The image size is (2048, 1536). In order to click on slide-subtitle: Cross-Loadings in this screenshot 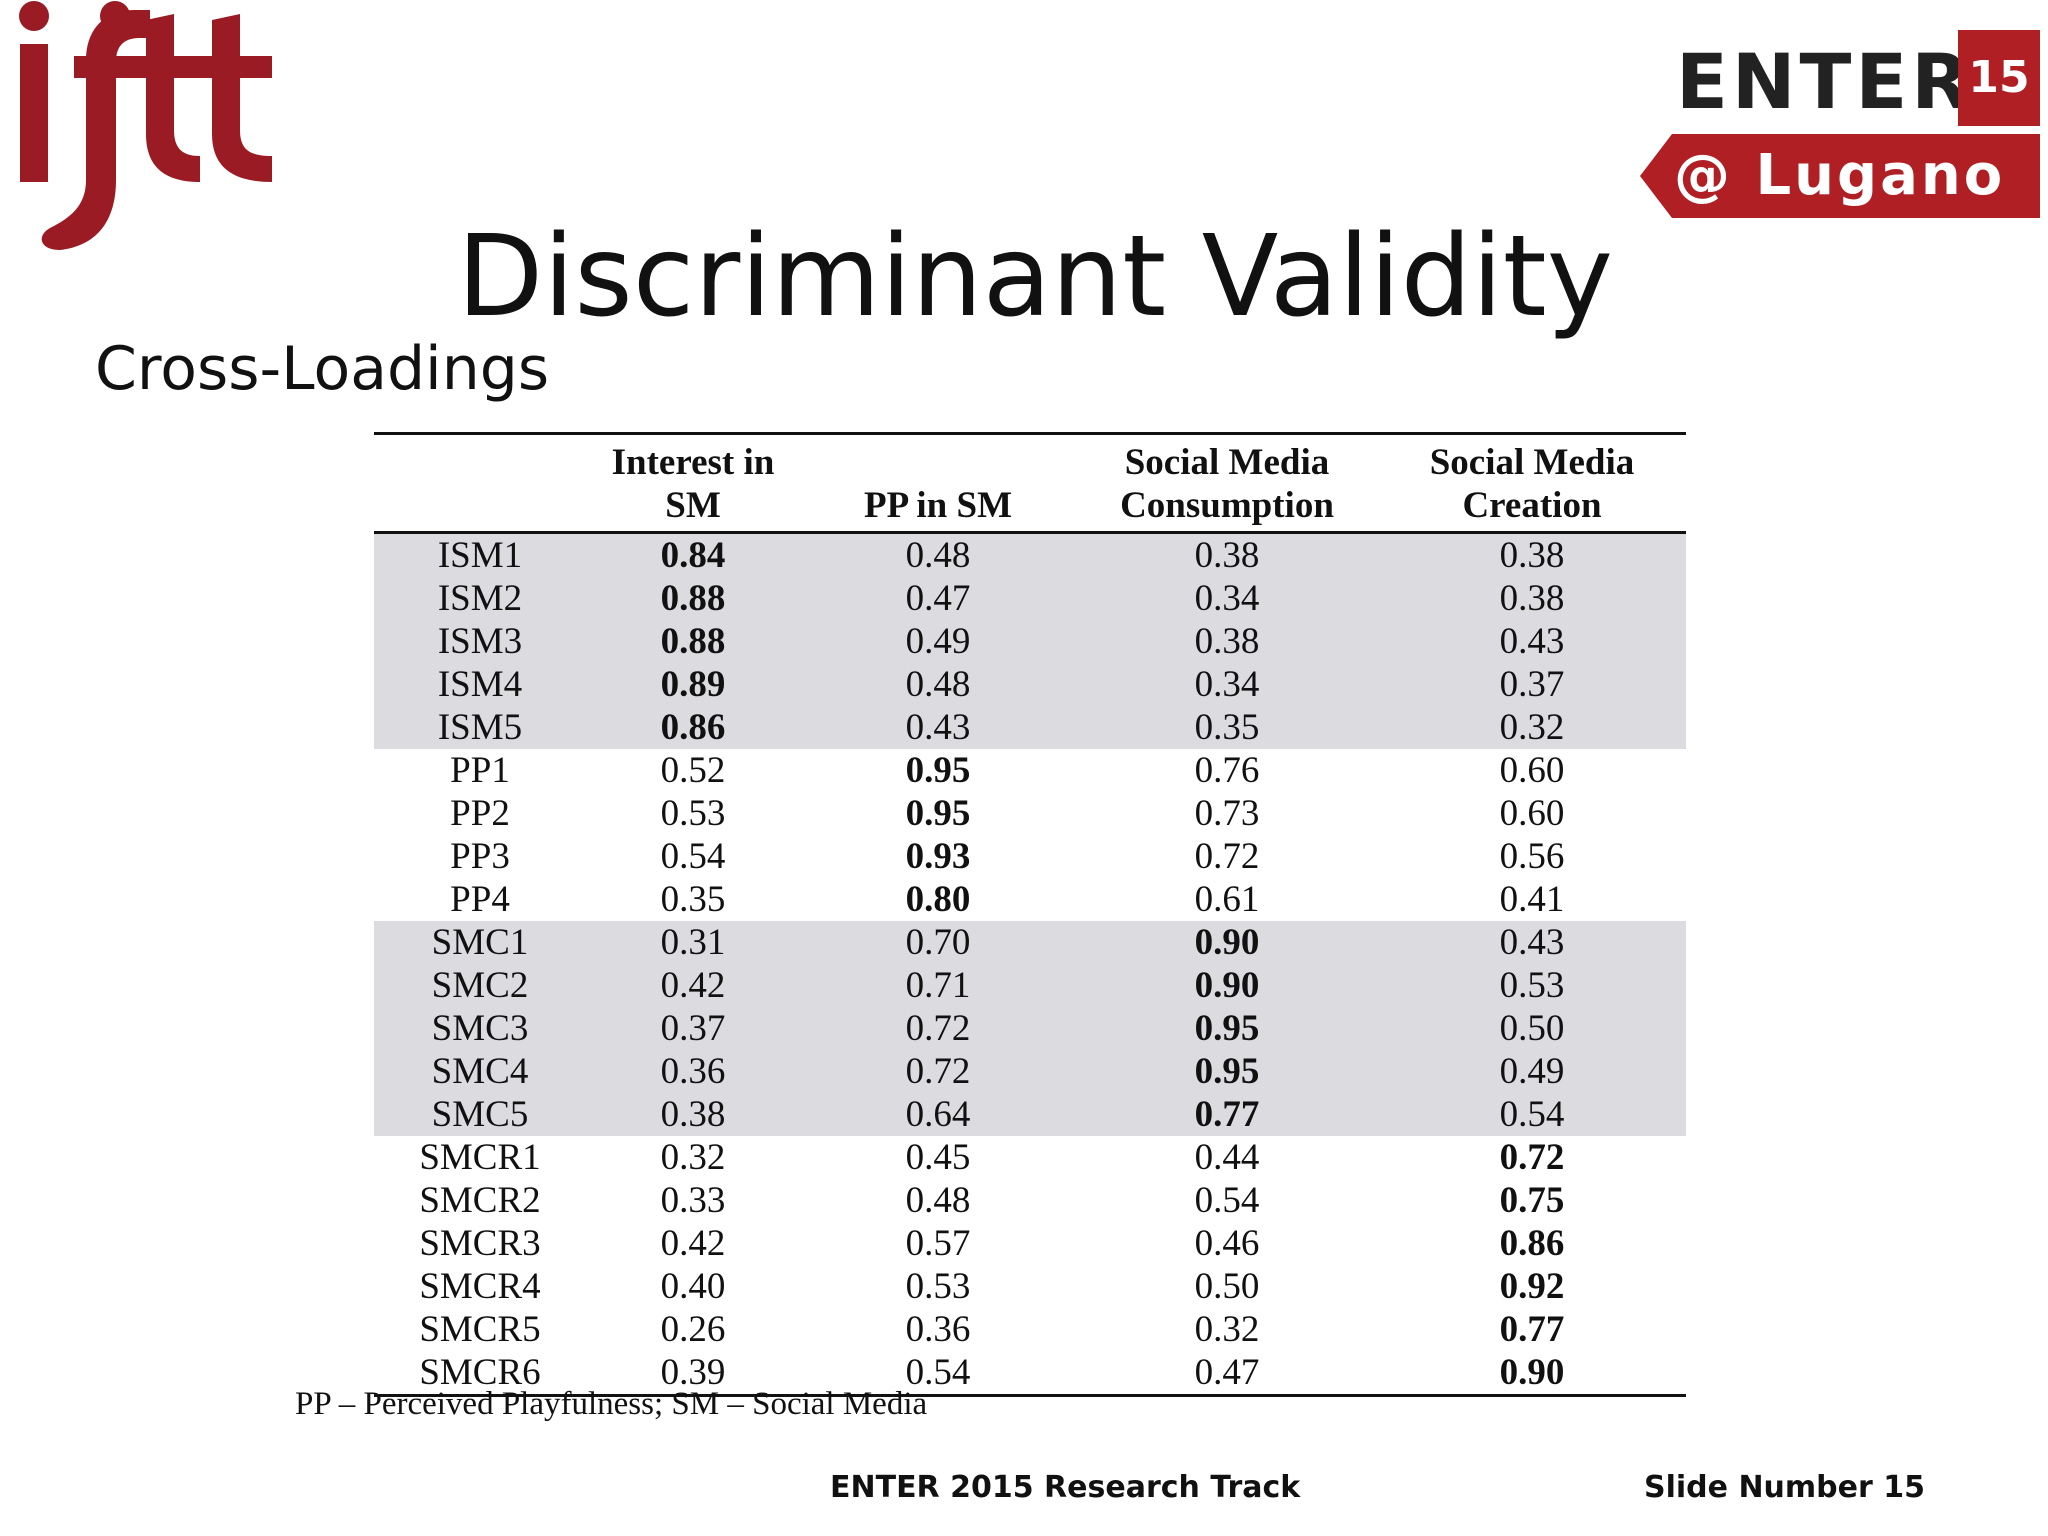, I will do `click(322, 369)`.